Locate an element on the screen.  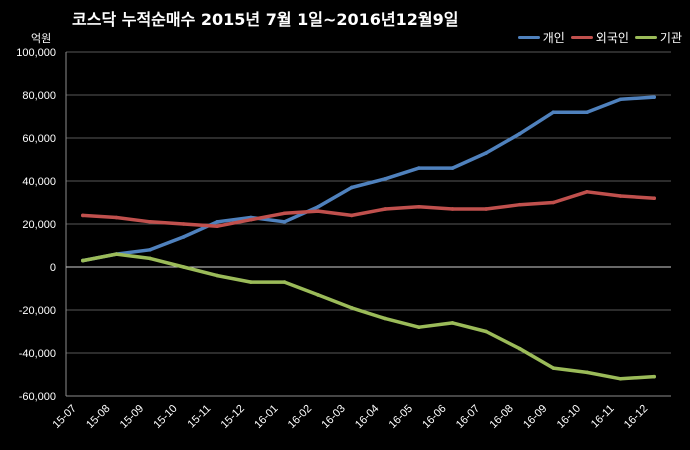
y-tick-label: 20,000 is located at coordinates (39, 225).